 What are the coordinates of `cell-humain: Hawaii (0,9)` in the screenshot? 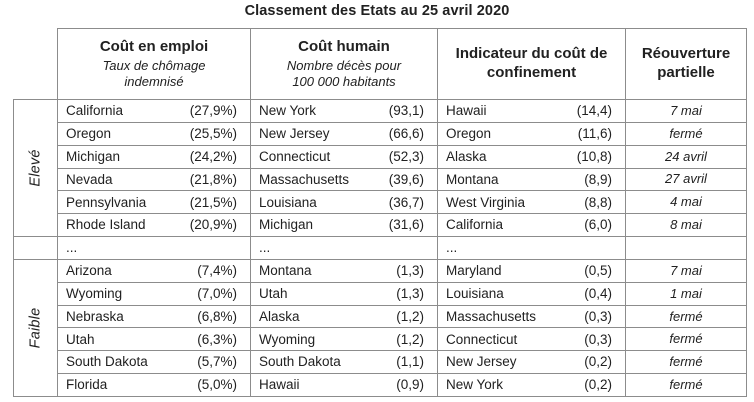 It's located at (344, 385).